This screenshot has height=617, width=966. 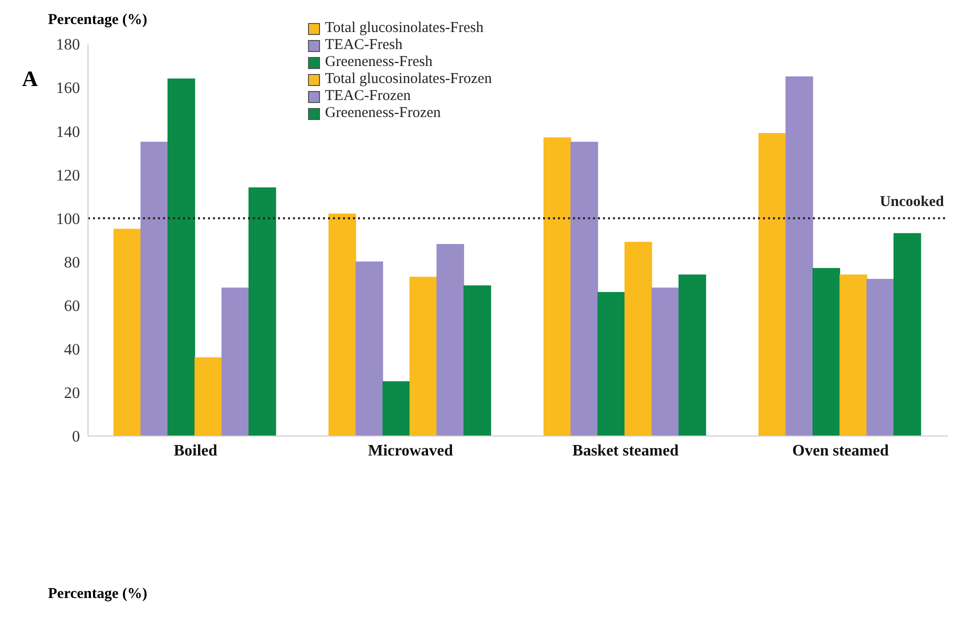 I want to click on text: A, so click(x=30, y=79).